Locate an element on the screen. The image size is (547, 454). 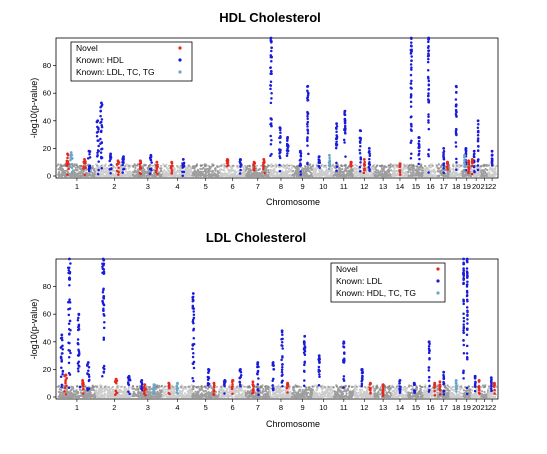
x-tick-label: 13 is located at coordinates (383, 186).